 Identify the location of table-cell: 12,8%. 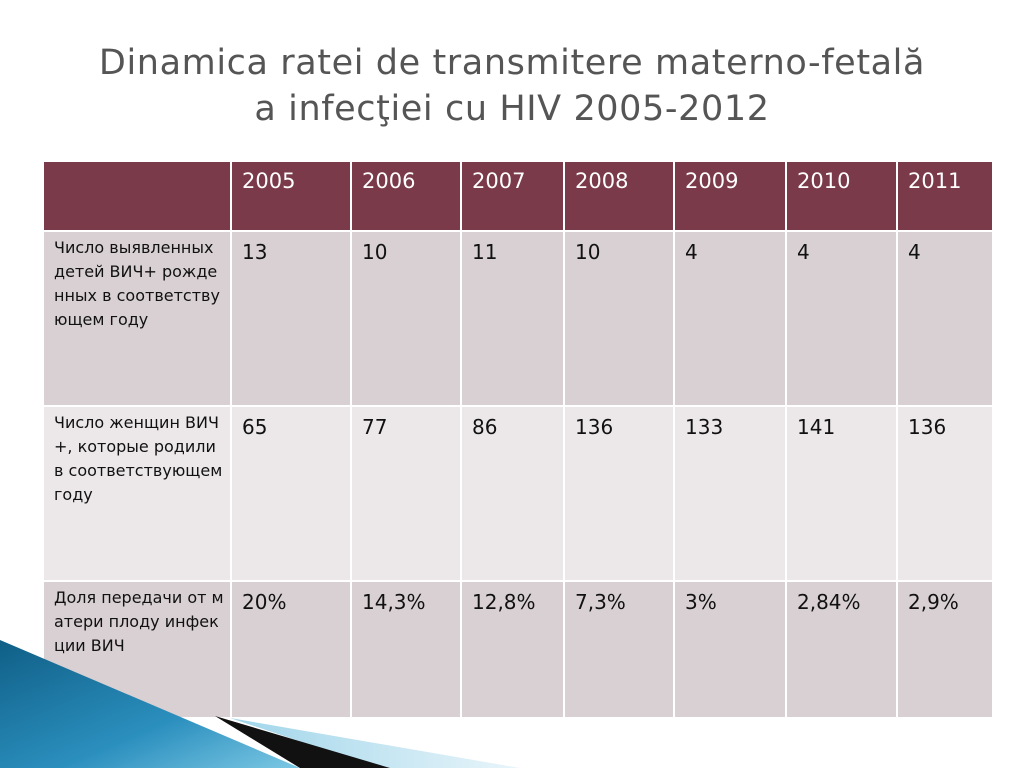
(512, 649).